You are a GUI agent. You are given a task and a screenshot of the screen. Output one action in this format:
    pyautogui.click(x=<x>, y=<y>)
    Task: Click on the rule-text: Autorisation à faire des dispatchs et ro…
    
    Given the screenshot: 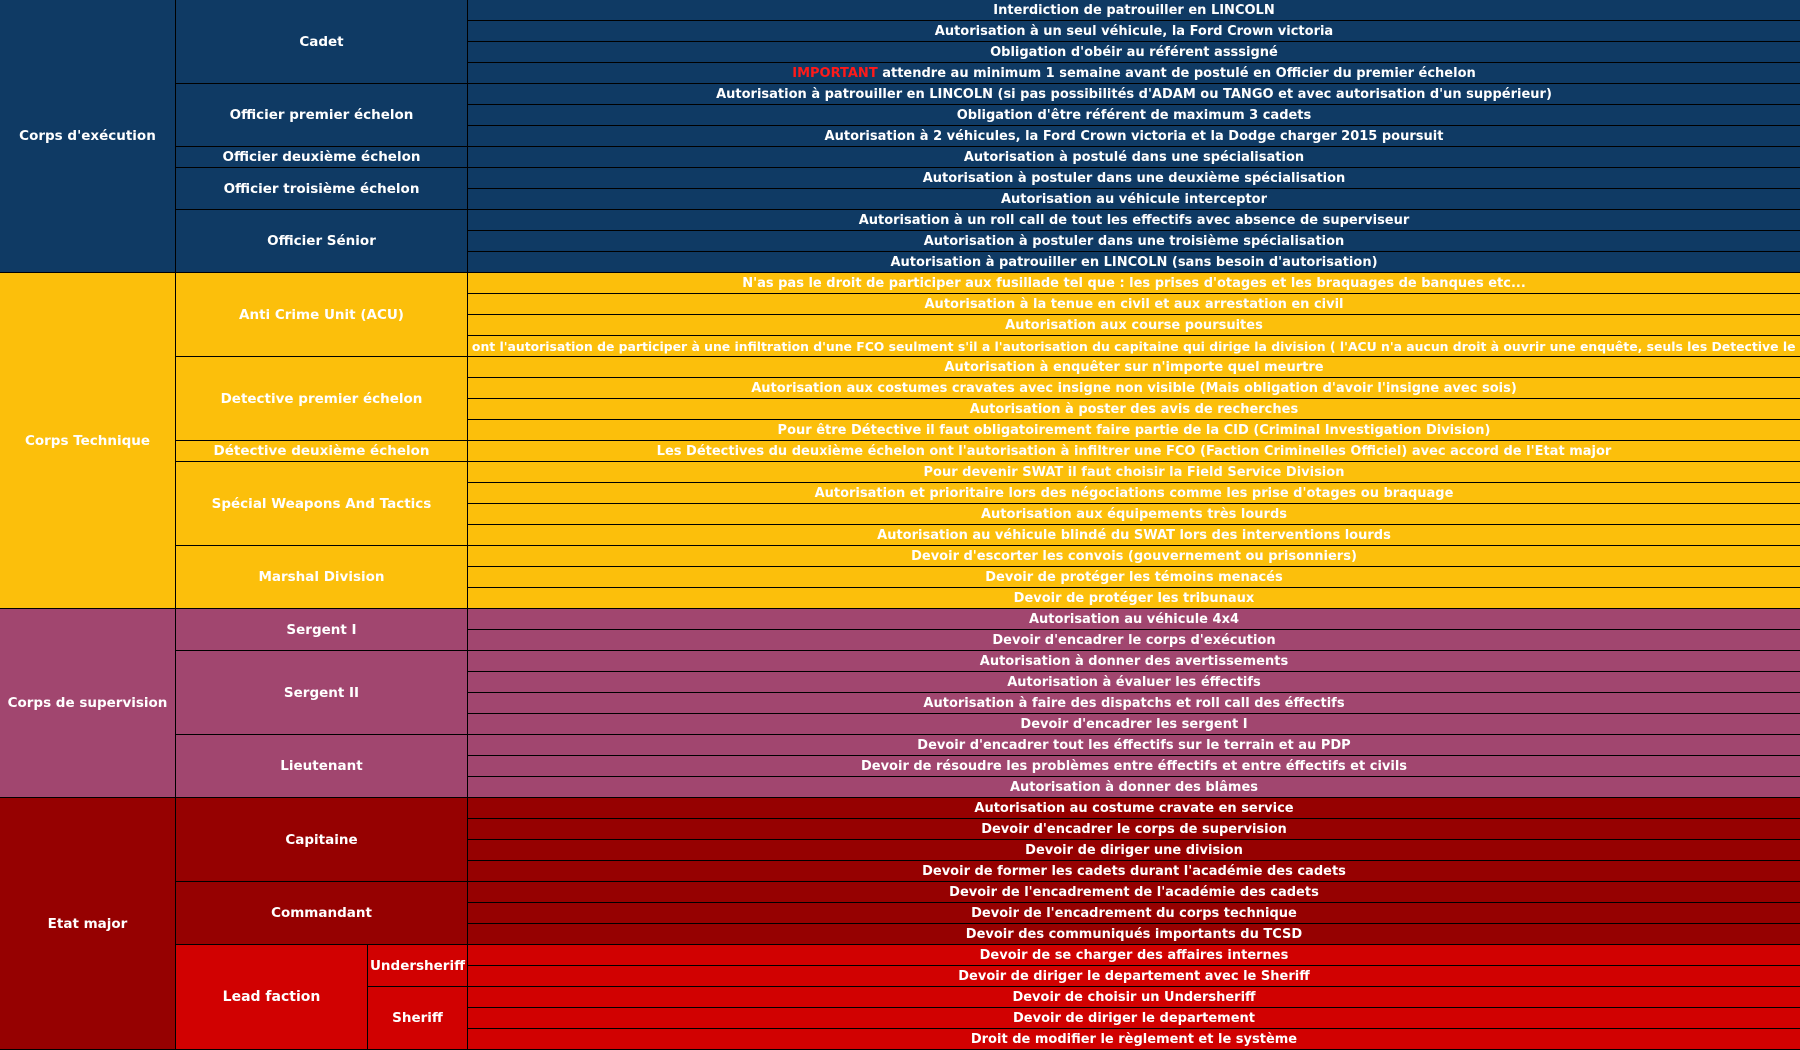 What is the action you would take?
    pyautogui.click(x=1134, y=703)
    